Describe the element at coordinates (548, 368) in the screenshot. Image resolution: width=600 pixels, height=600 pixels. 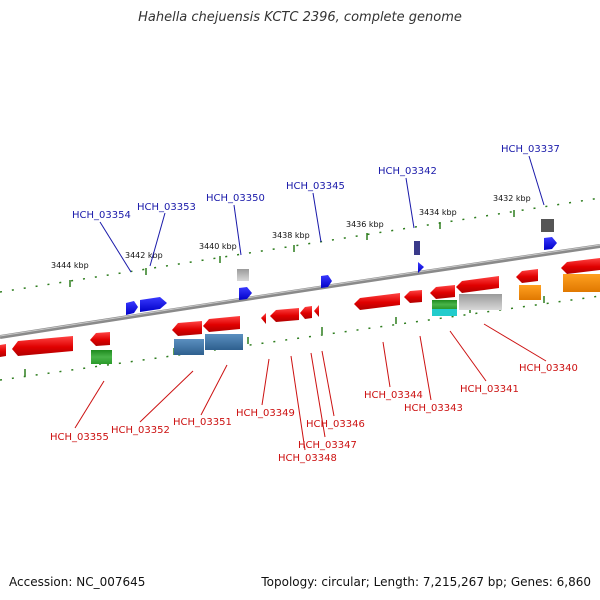
I see `gene-label-reverse: HCH_03340` at that location.